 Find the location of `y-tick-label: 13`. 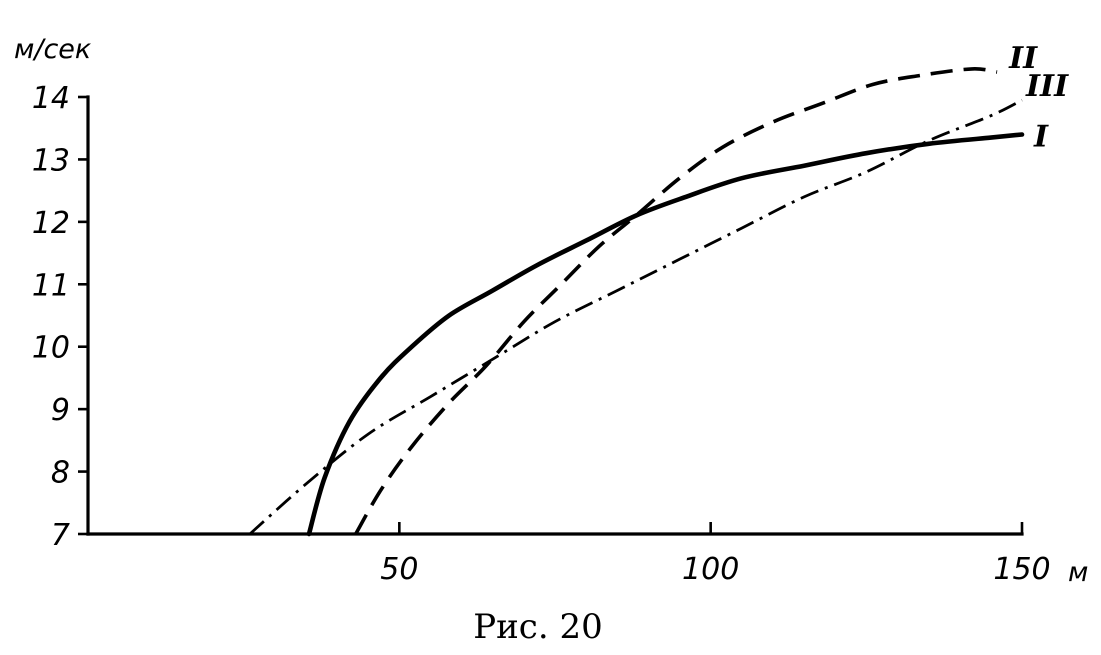

y-tick-label: 13 is located at coordinates (51, 160).